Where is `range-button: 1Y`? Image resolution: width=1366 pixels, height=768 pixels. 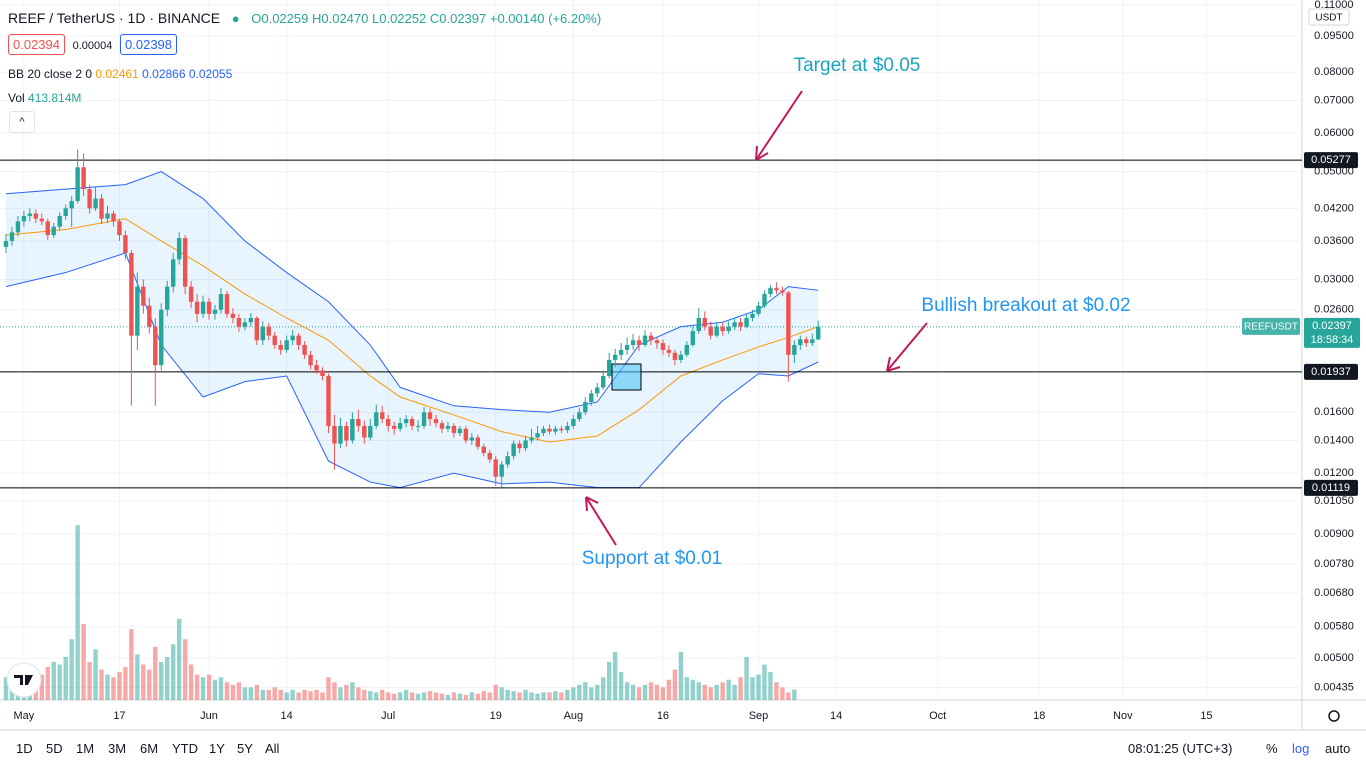 range-button: 1Y is located at coordinates (217, 748).